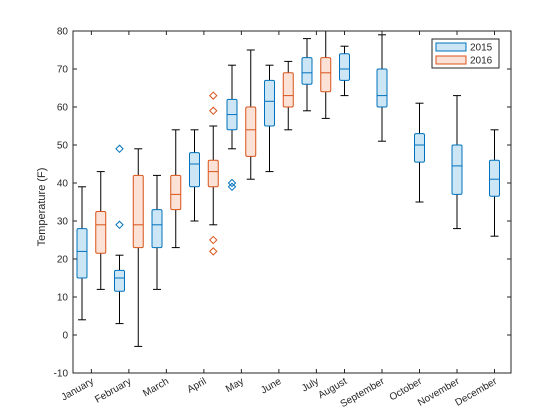 Image resolution: width=560 pixels, height=420 pixels. What do you see at coordinates (63, 298) in the screenshot?
I see `y-tick-label: 10` at bounding box center [63, 298].